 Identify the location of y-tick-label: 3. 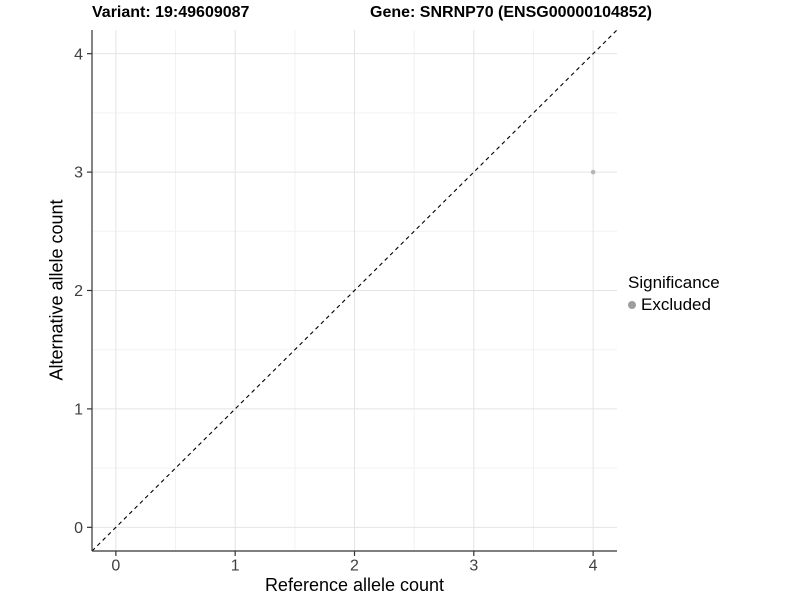
(78, 173).